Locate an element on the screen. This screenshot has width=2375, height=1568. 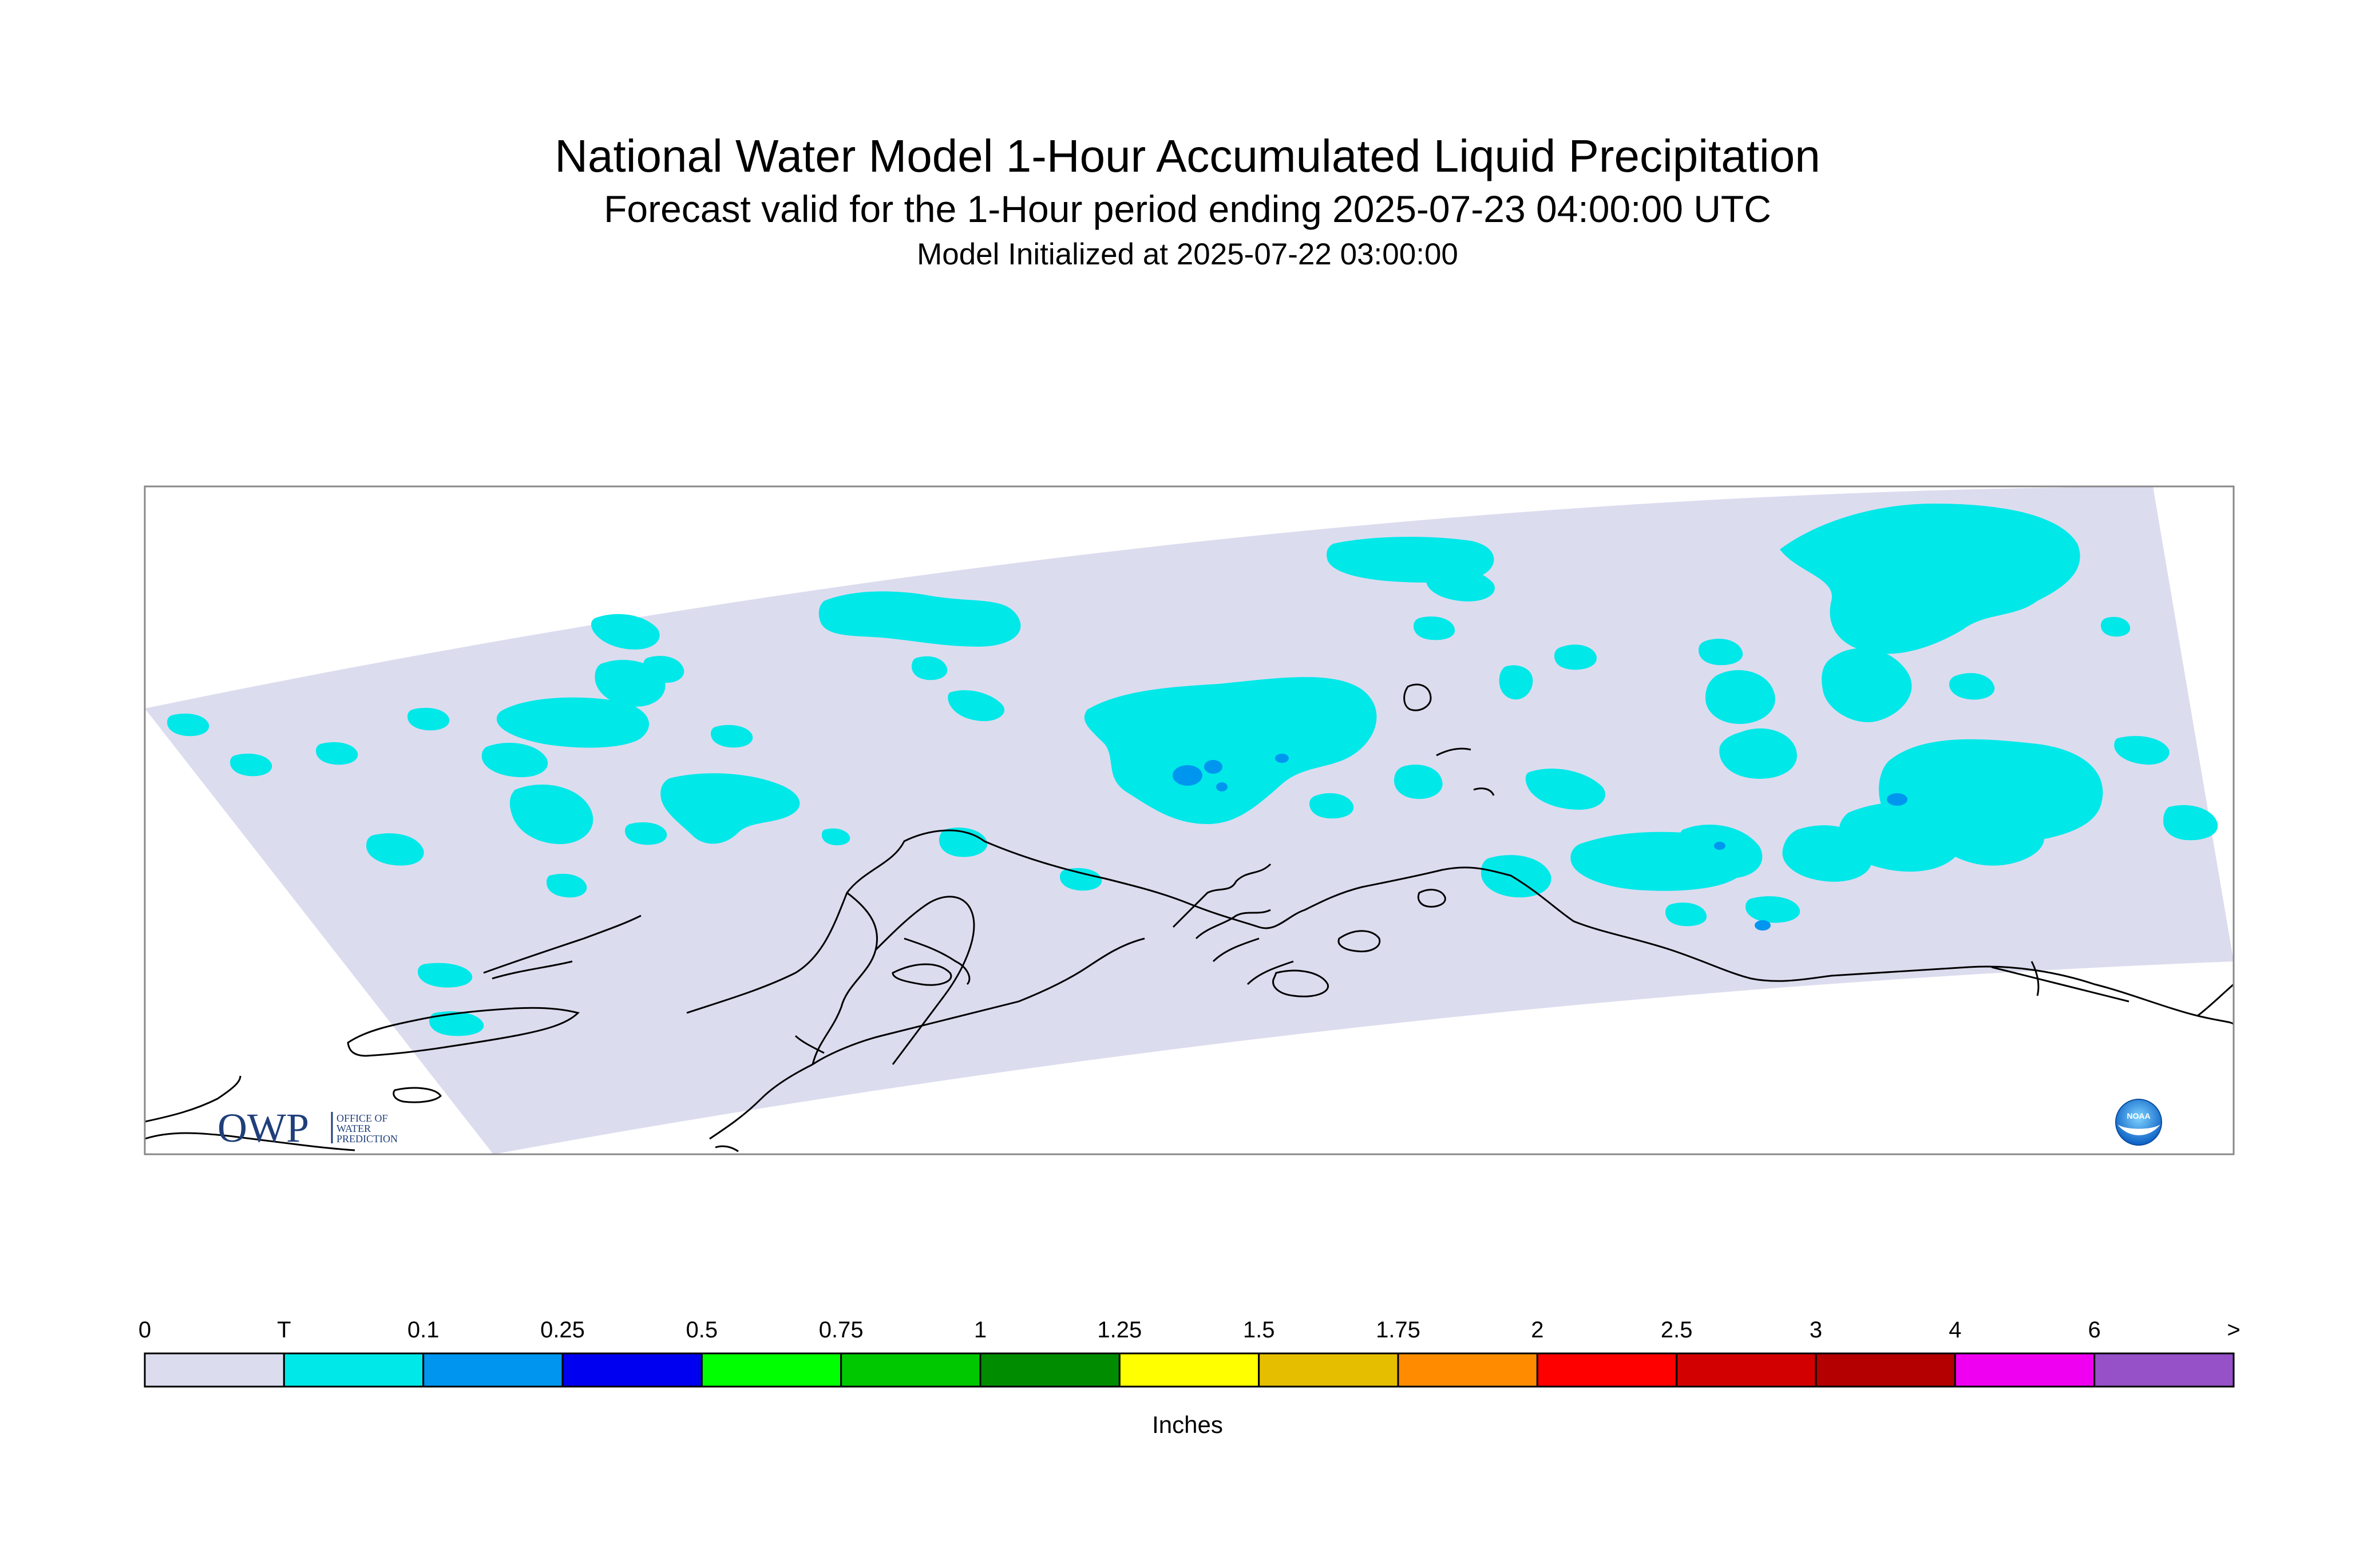
legend-tick-label: 1 is located at coordinates (980, 1330).